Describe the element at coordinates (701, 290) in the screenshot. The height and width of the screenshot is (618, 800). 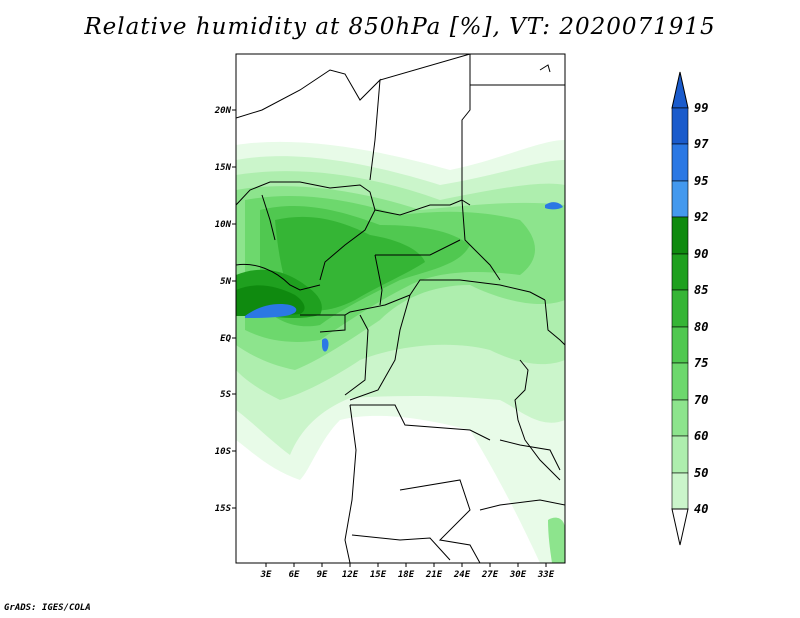
I see `colorbar-label: 85` at that location.